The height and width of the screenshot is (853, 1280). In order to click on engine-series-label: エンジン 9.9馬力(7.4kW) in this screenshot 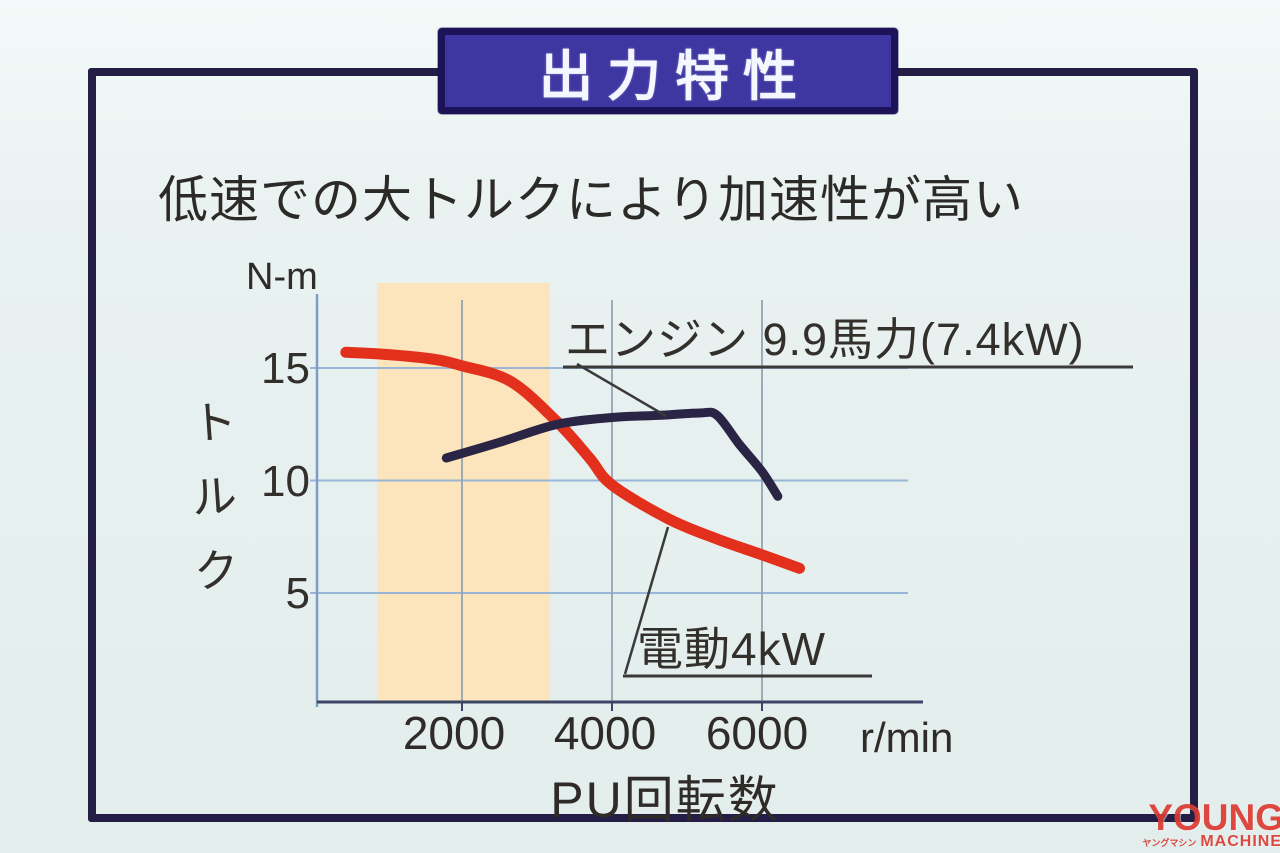, I will do `click(825, 339)`.